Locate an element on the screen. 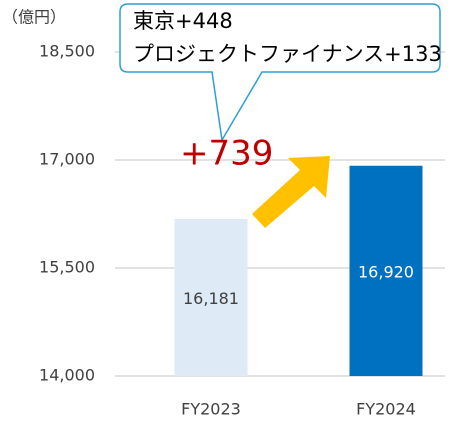 This screenshot has height=422, width=457. y-tick-label: 15,500 is located at coordinates (67, 267).